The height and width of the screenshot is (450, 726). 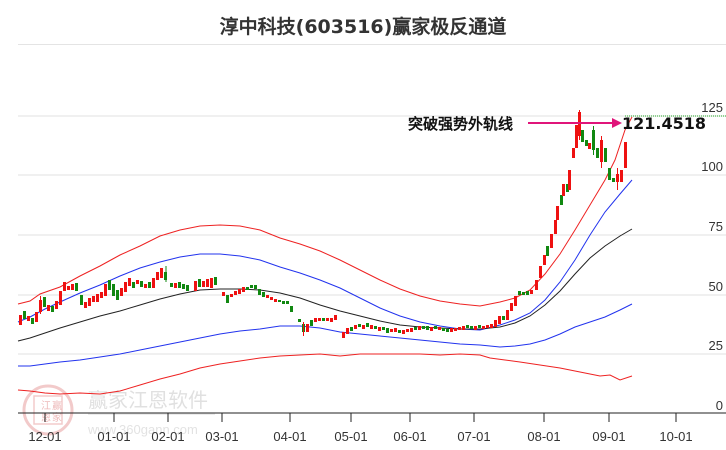 What do you see at coordinates (664, 123) in the screenshot?
I see `annotation-value: 121.4518` at bounding box center [664, 123].